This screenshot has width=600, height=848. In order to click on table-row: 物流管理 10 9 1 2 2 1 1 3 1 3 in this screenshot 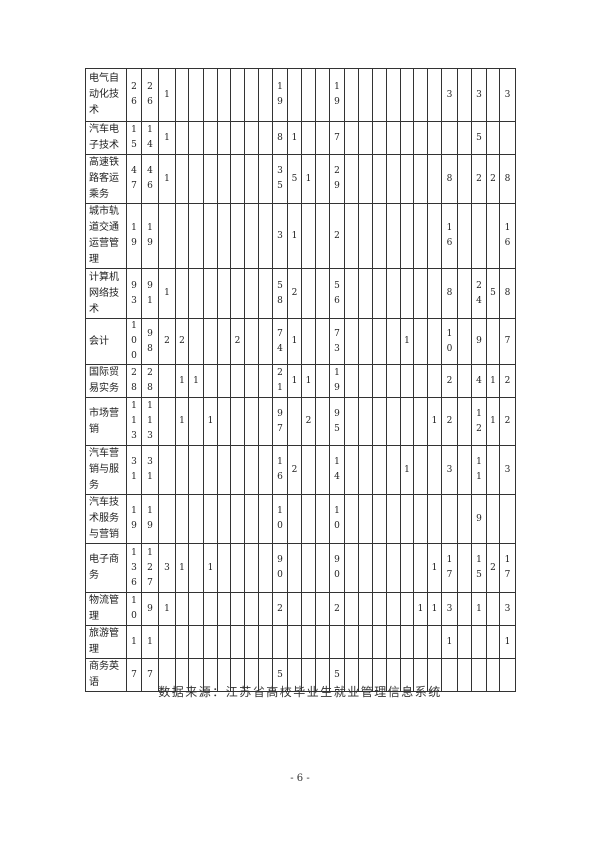, I will do `click(300, 609)`.